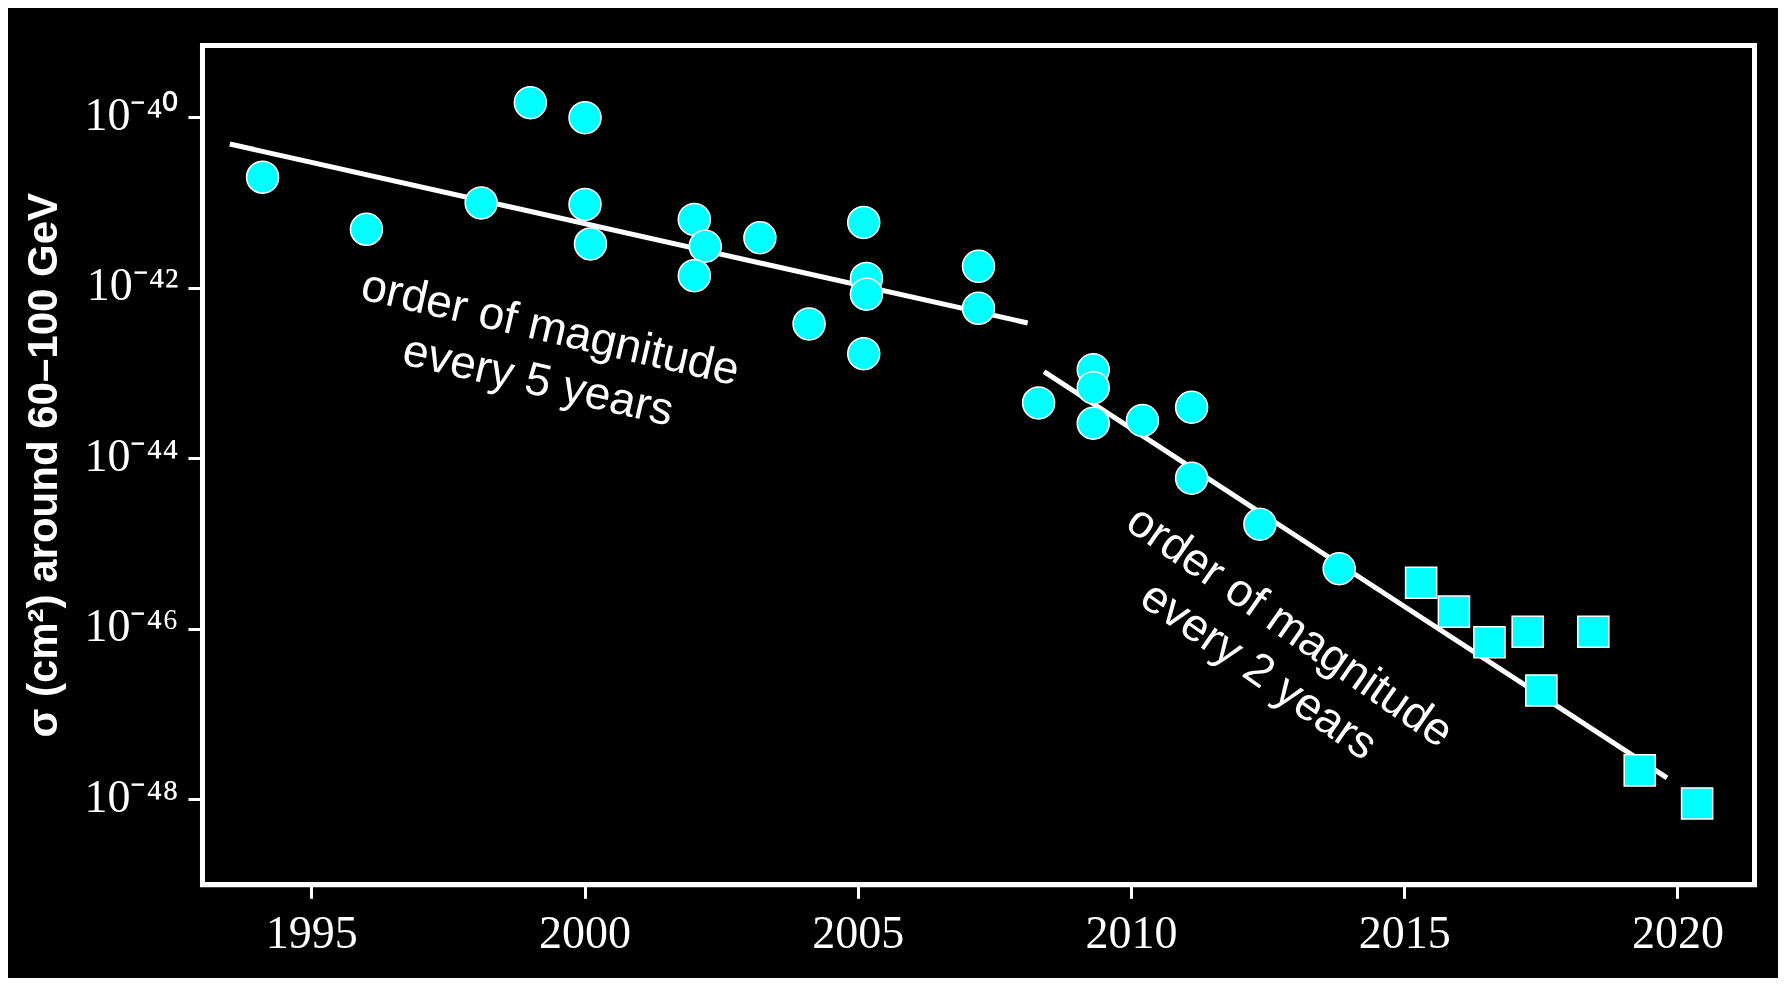  Describe the element at coordinates (585, 933) in the screenshot. I see `x-tick-label: 2000` at that location.